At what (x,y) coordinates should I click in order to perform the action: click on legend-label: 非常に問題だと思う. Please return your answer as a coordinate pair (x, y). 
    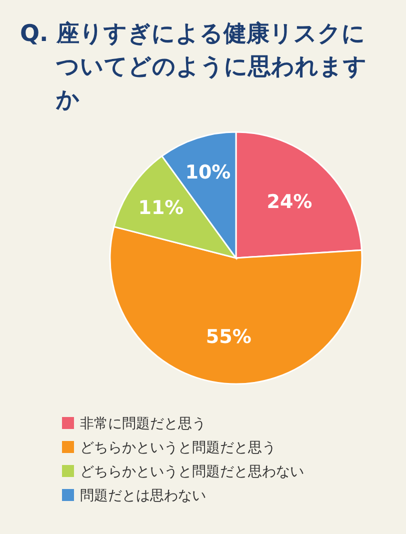
    Looking at the image, I should click on (143, 424).